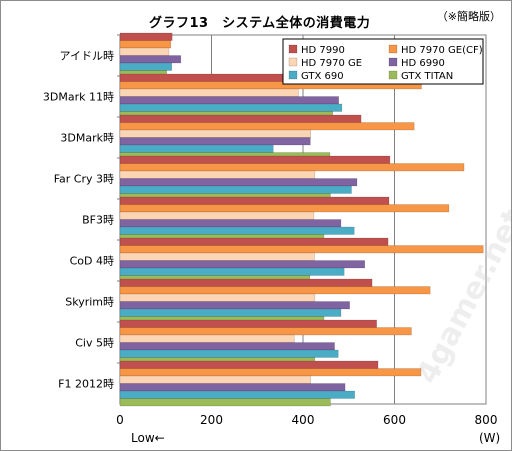  What do you see at coordinates (86, 384) in the screenshot?
I see `category-label: F1 2012時` at bounding box center [86, 384].